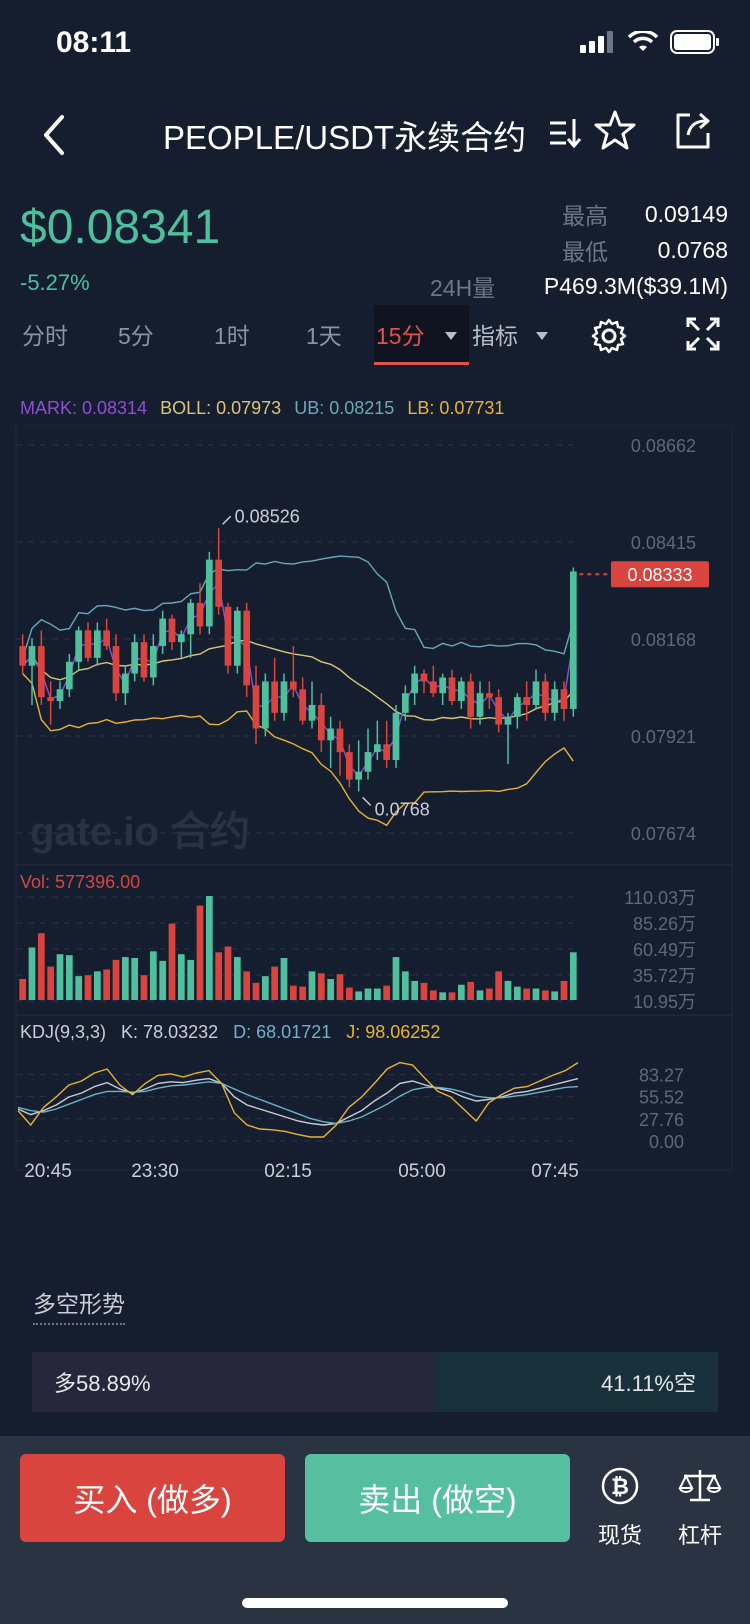 Image resolution: width=750 pixels, height=1624 pixels. What do you see at coordinates (619, 1535) in the screenshot?
I see `spot-label: 现货` at bounding box center [619, 1535].